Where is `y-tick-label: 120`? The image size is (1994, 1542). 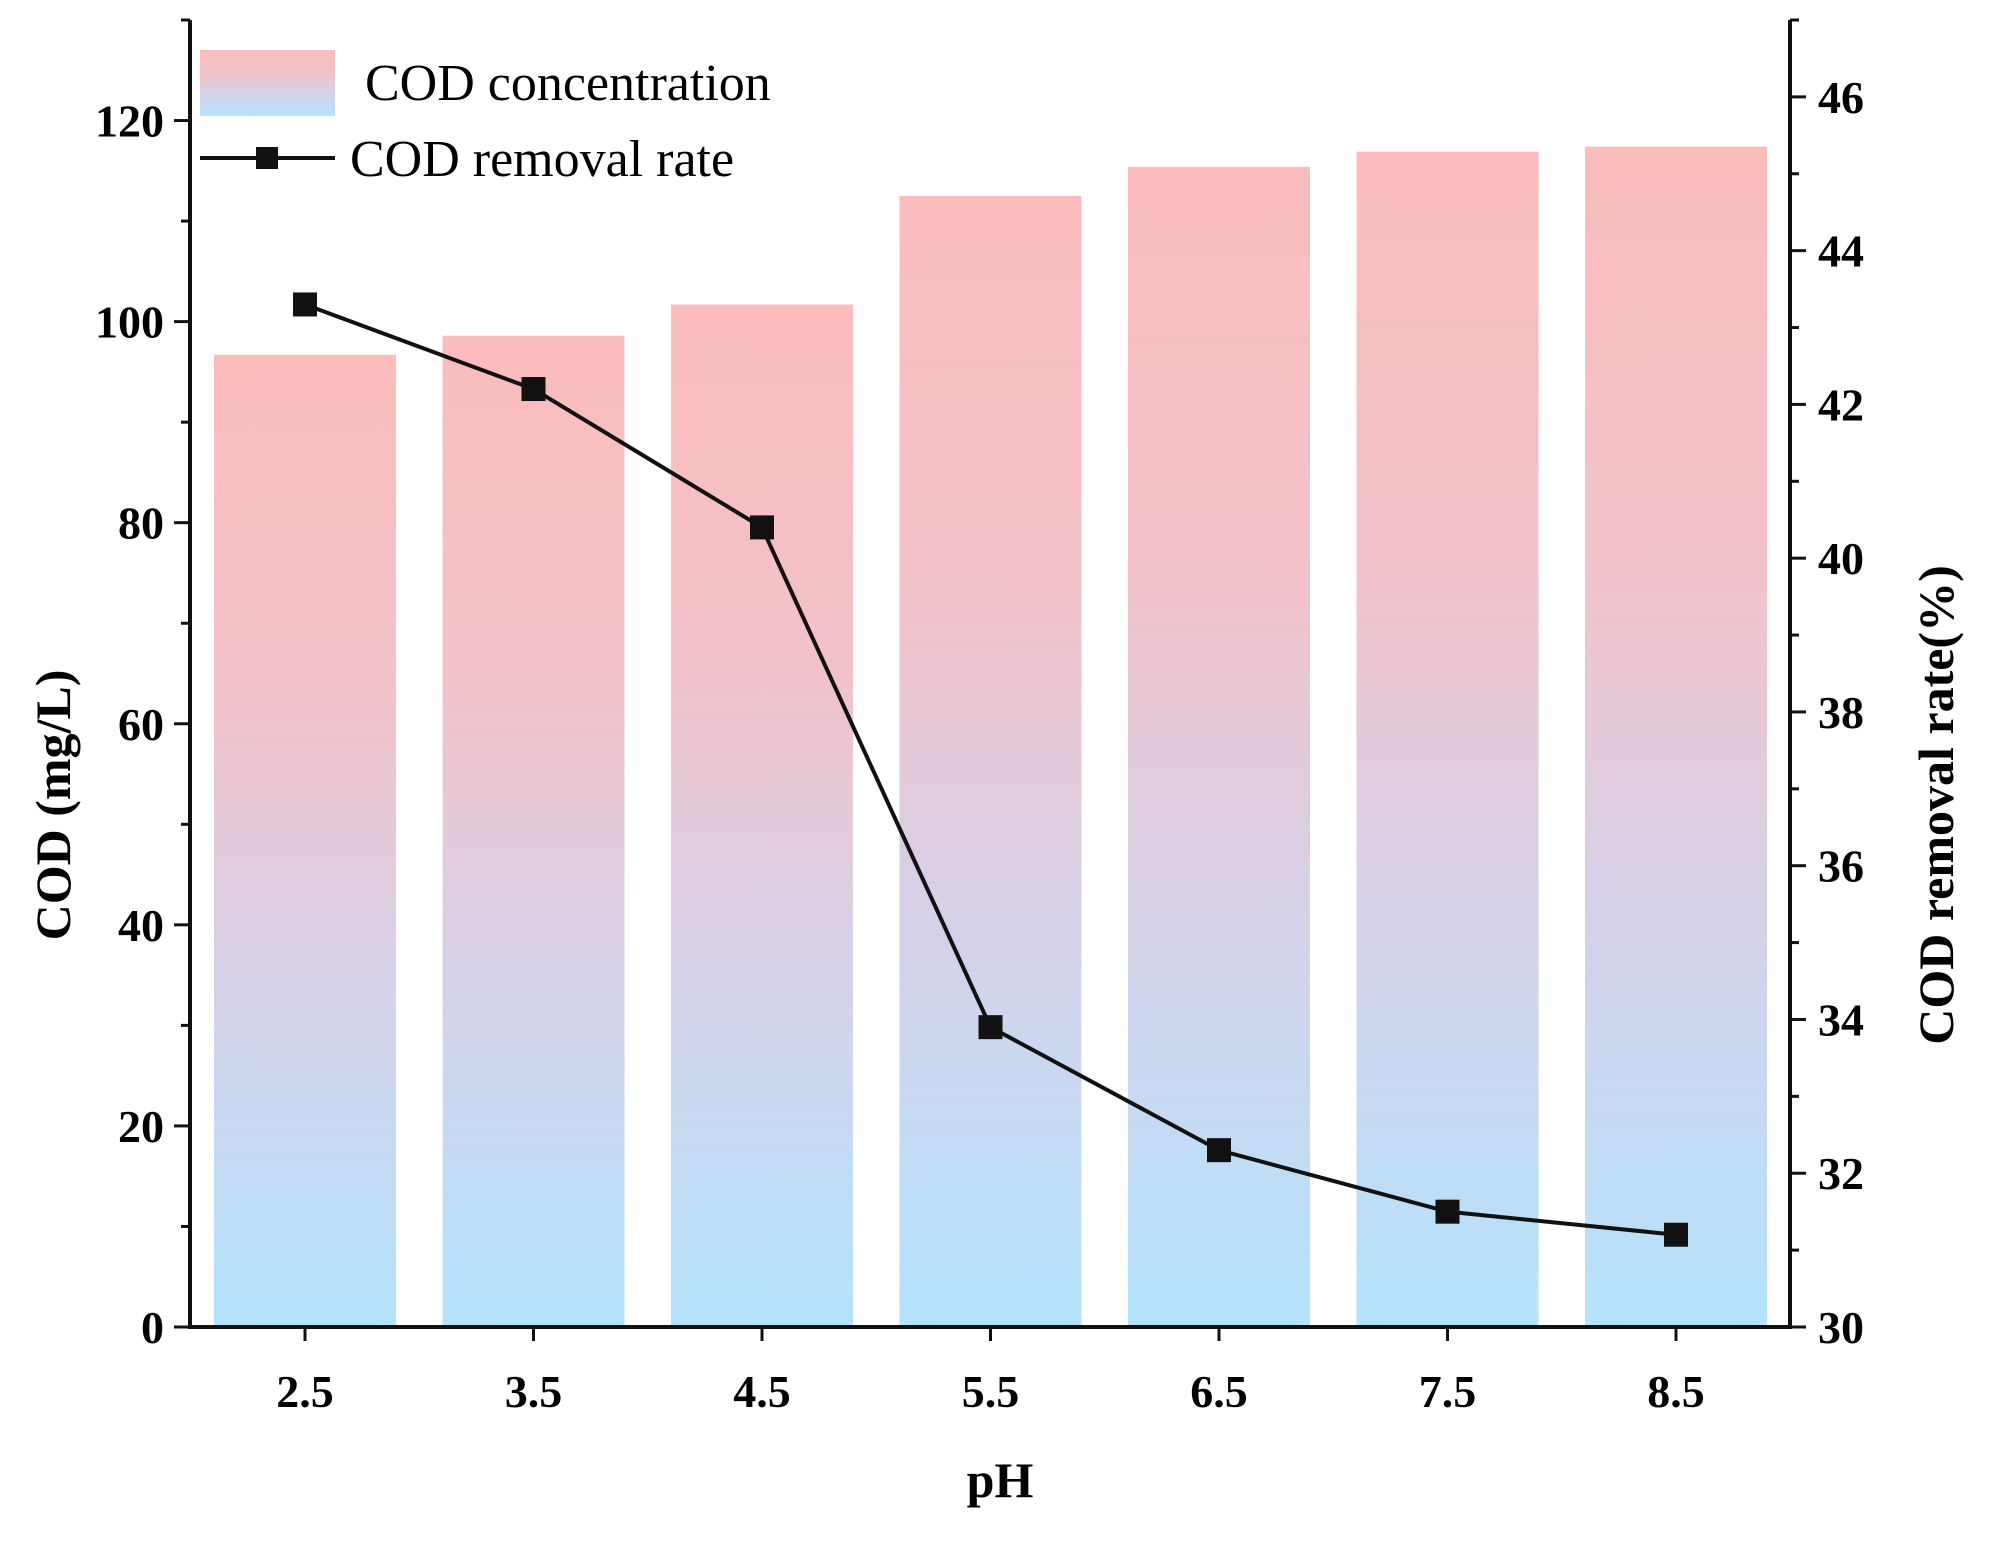
y-tick-label: 120 is located at coordinates (129, 121).